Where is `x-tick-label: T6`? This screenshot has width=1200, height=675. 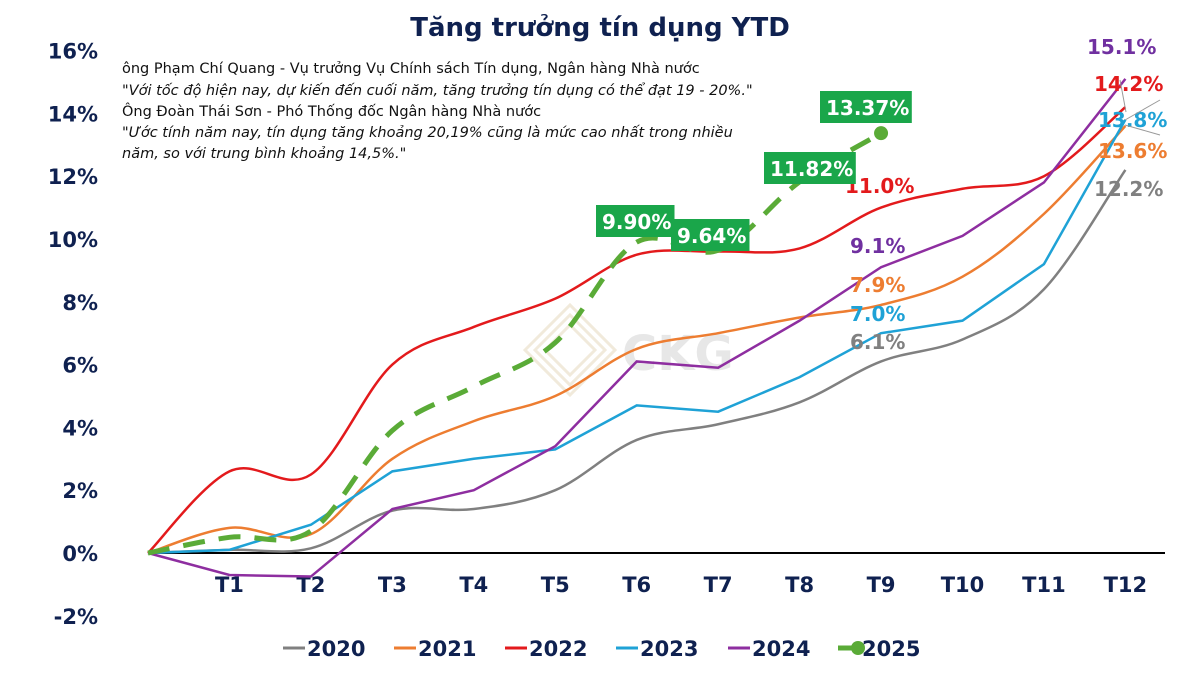 x-tick-label: T6 is located at coordinates (636, 585).